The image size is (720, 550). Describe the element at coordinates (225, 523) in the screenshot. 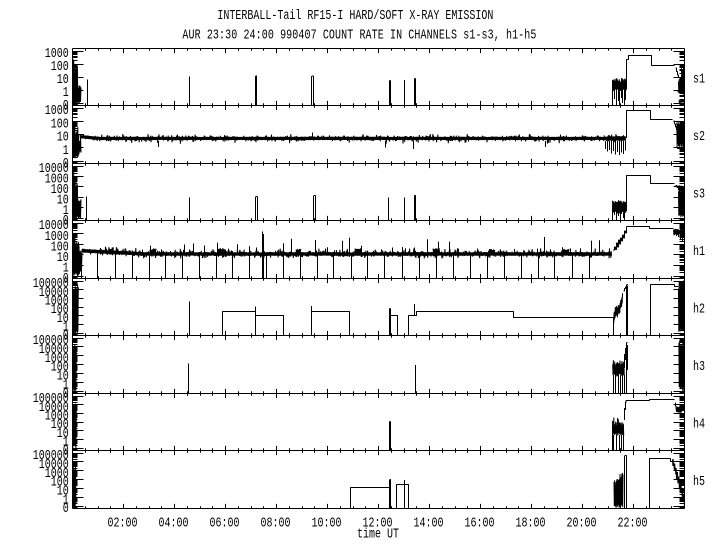

I see `svg-text: 06:00` at that location.